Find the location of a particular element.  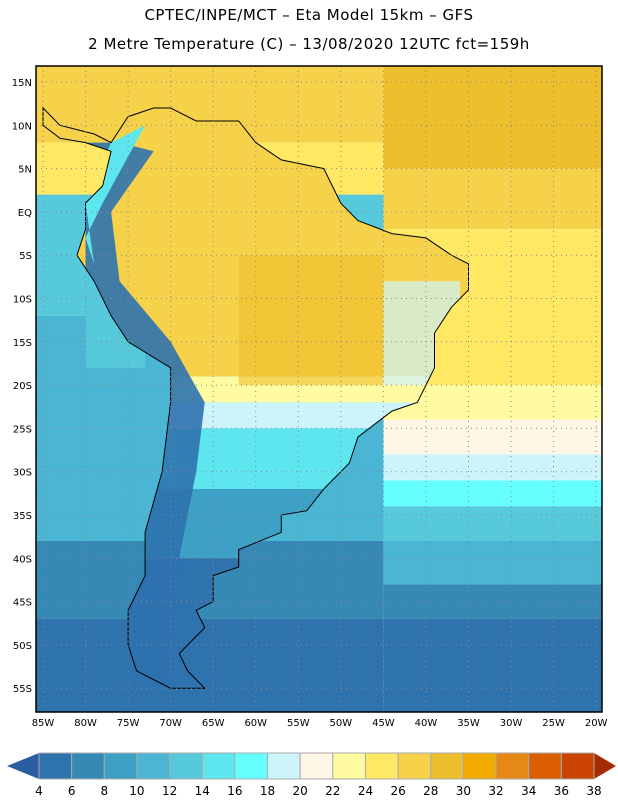

latitude-label: 20S is located at coordinates (22, 386).